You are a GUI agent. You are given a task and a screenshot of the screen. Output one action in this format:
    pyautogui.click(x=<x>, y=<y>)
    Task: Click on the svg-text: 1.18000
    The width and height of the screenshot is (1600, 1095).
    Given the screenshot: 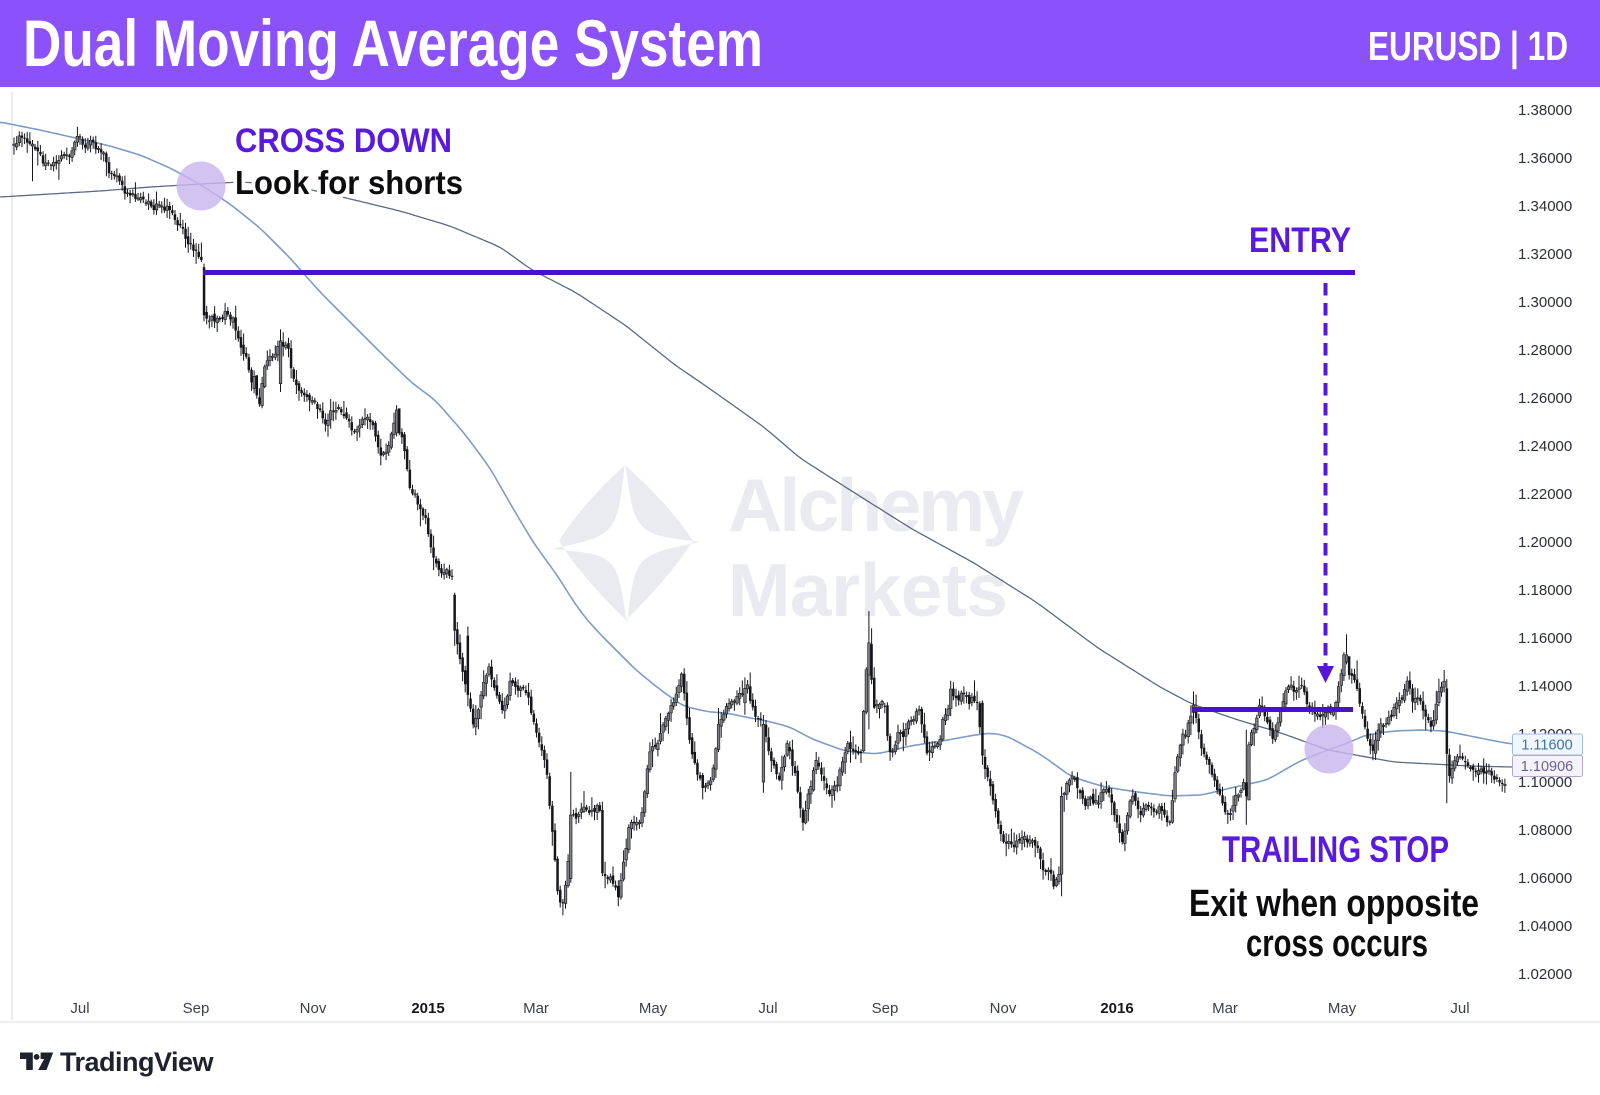 What is the action you would take?
    pyautogui.click(x=1545, y=590)
    